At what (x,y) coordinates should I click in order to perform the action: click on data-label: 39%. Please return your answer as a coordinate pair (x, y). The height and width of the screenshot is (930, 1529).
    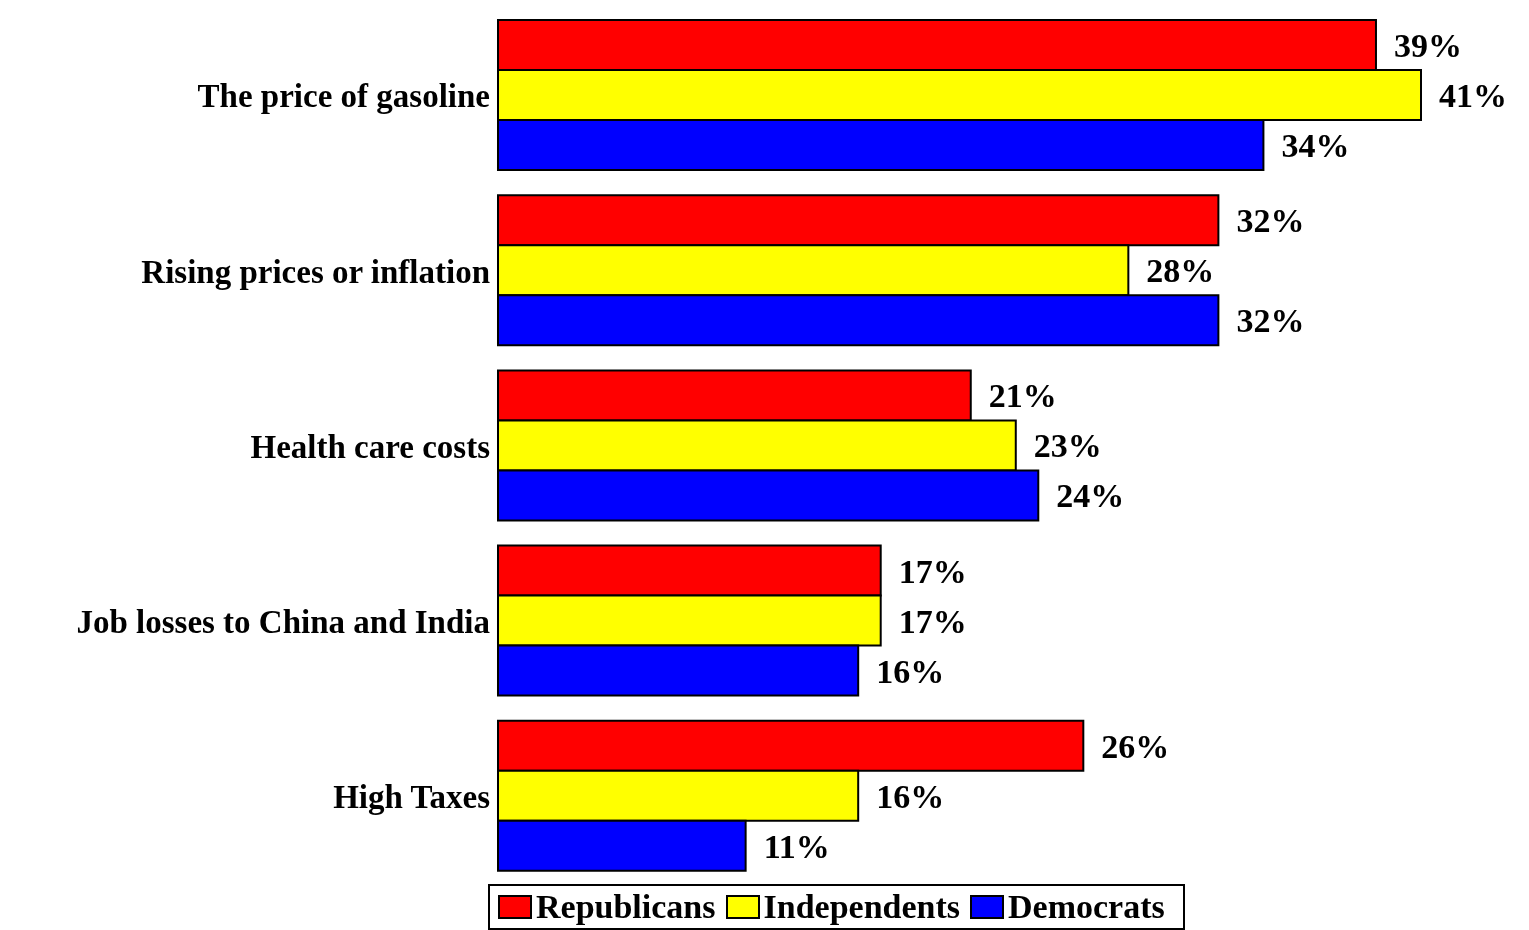
    Looking at the image, I should click on (1427, 46).